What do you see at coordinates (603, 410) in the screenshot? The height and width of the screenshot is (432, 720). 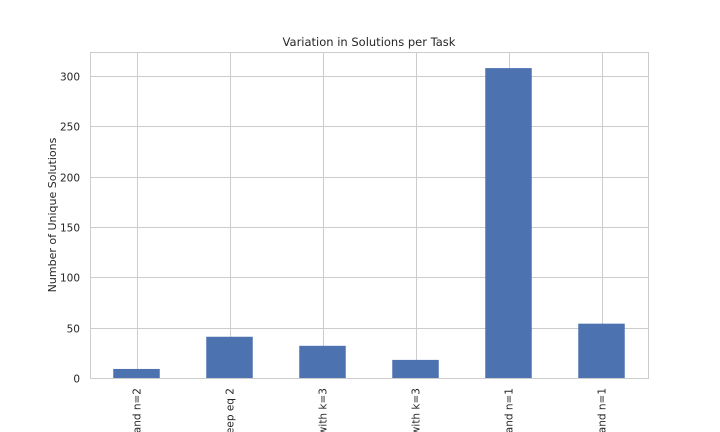 I see `x-tick-label: , and n=1` at bounding box center [603, 410].